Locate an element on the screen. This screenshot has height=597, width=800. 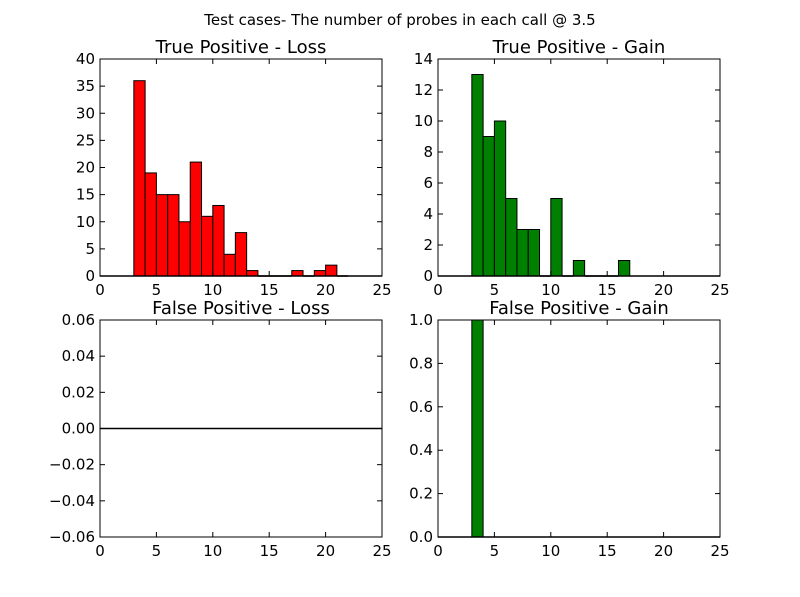
y-tick-label: 0.6 is located at coordinates (421, 407).